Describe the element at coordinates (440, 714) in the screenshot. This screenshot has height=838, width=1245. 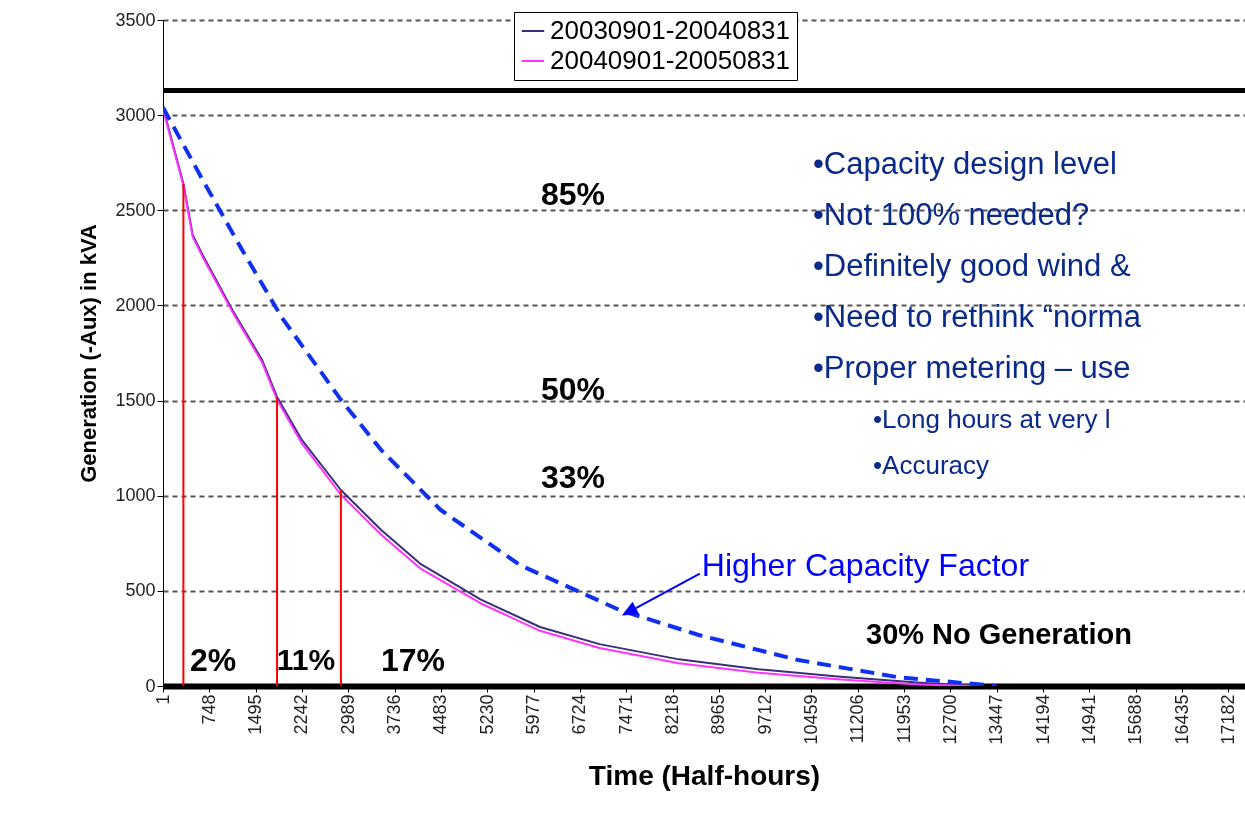
I see `x-tick-label: 4483` at that location.